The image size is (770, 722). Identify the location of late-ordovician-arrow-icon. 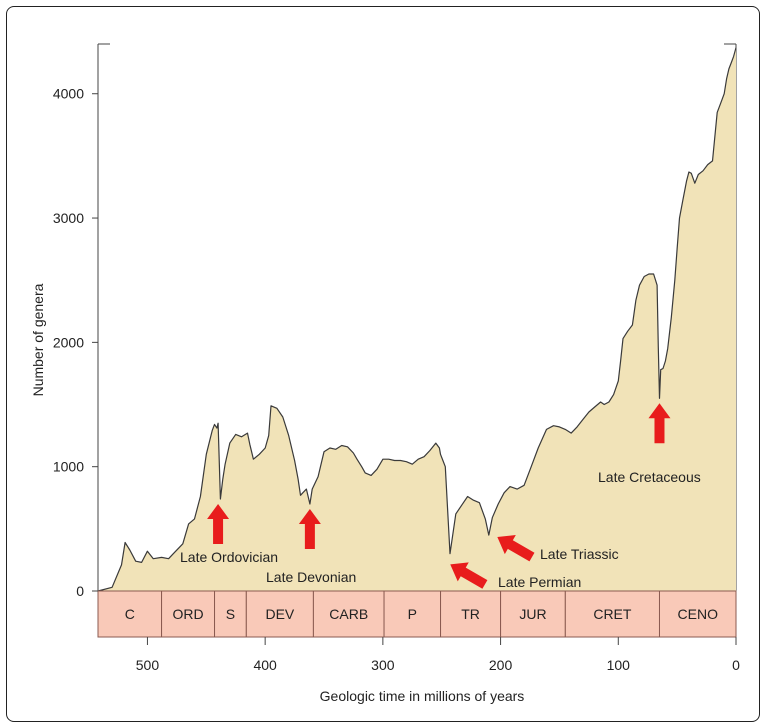
(218, 524).